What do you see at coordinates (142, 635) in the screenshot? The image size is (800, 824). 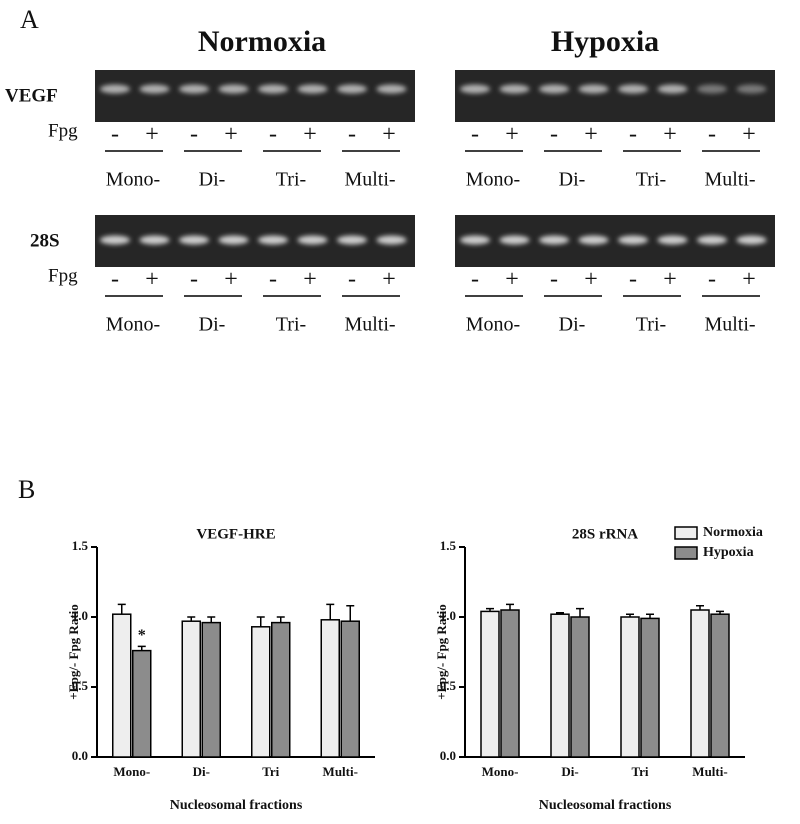 I see `annotation: *` at bounding box center [142, 635].